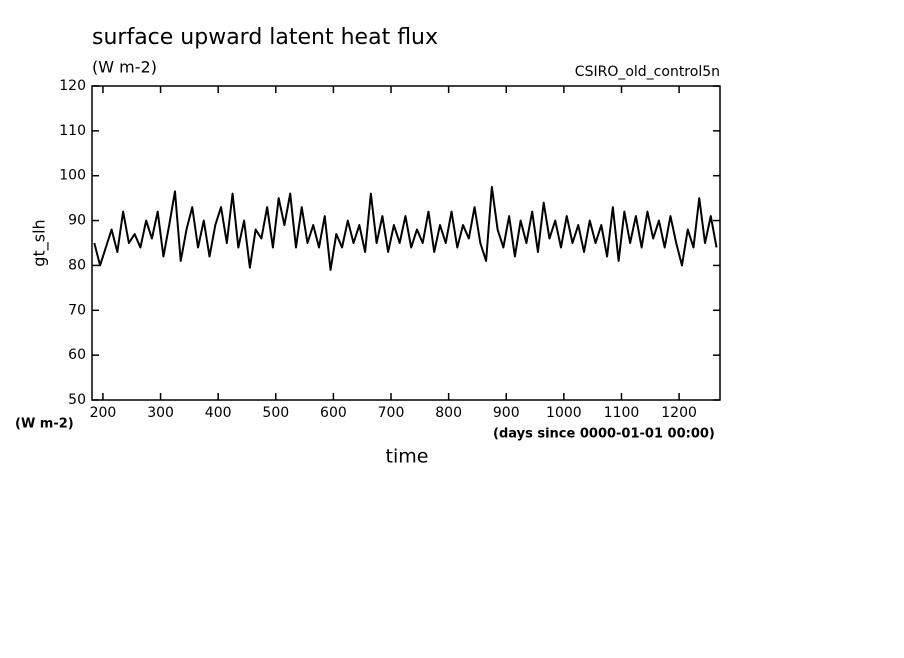 The height and width of the screenshot is (658, 904). What do you see at coordinates (124, 67) in the screenshot?
I see `chart-subtitle: (W m-2)` at bounding box center [124, 67].